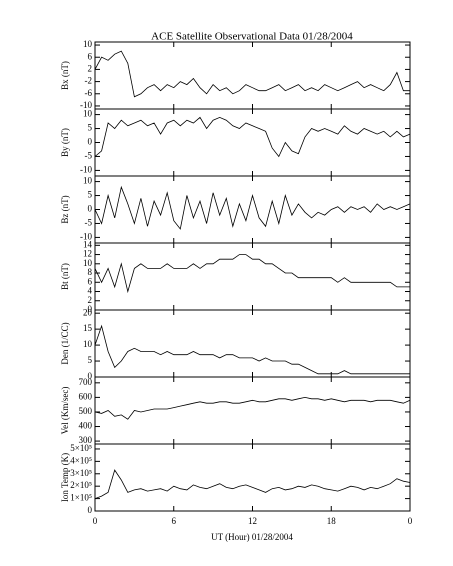  I want to click on y-tick-label: 20, so click(88, 312).